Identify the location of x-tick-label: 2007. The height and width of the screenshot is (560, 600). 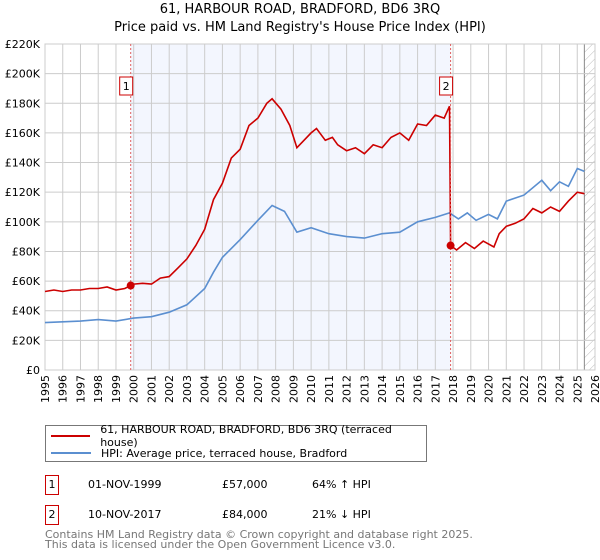
(258, 389).